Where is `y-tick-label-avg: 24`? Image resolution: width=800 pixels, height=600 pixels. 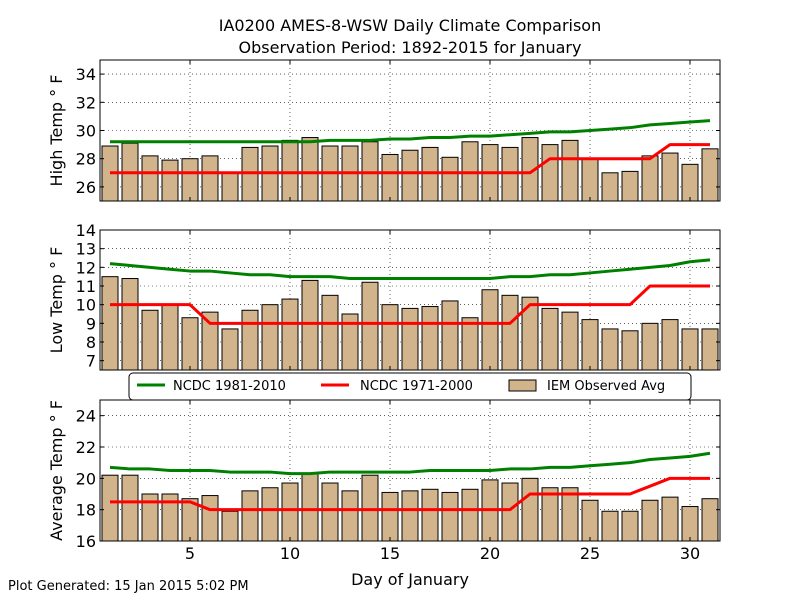 y-tick-label-avg: 24 is located at coordinates (86, 416).